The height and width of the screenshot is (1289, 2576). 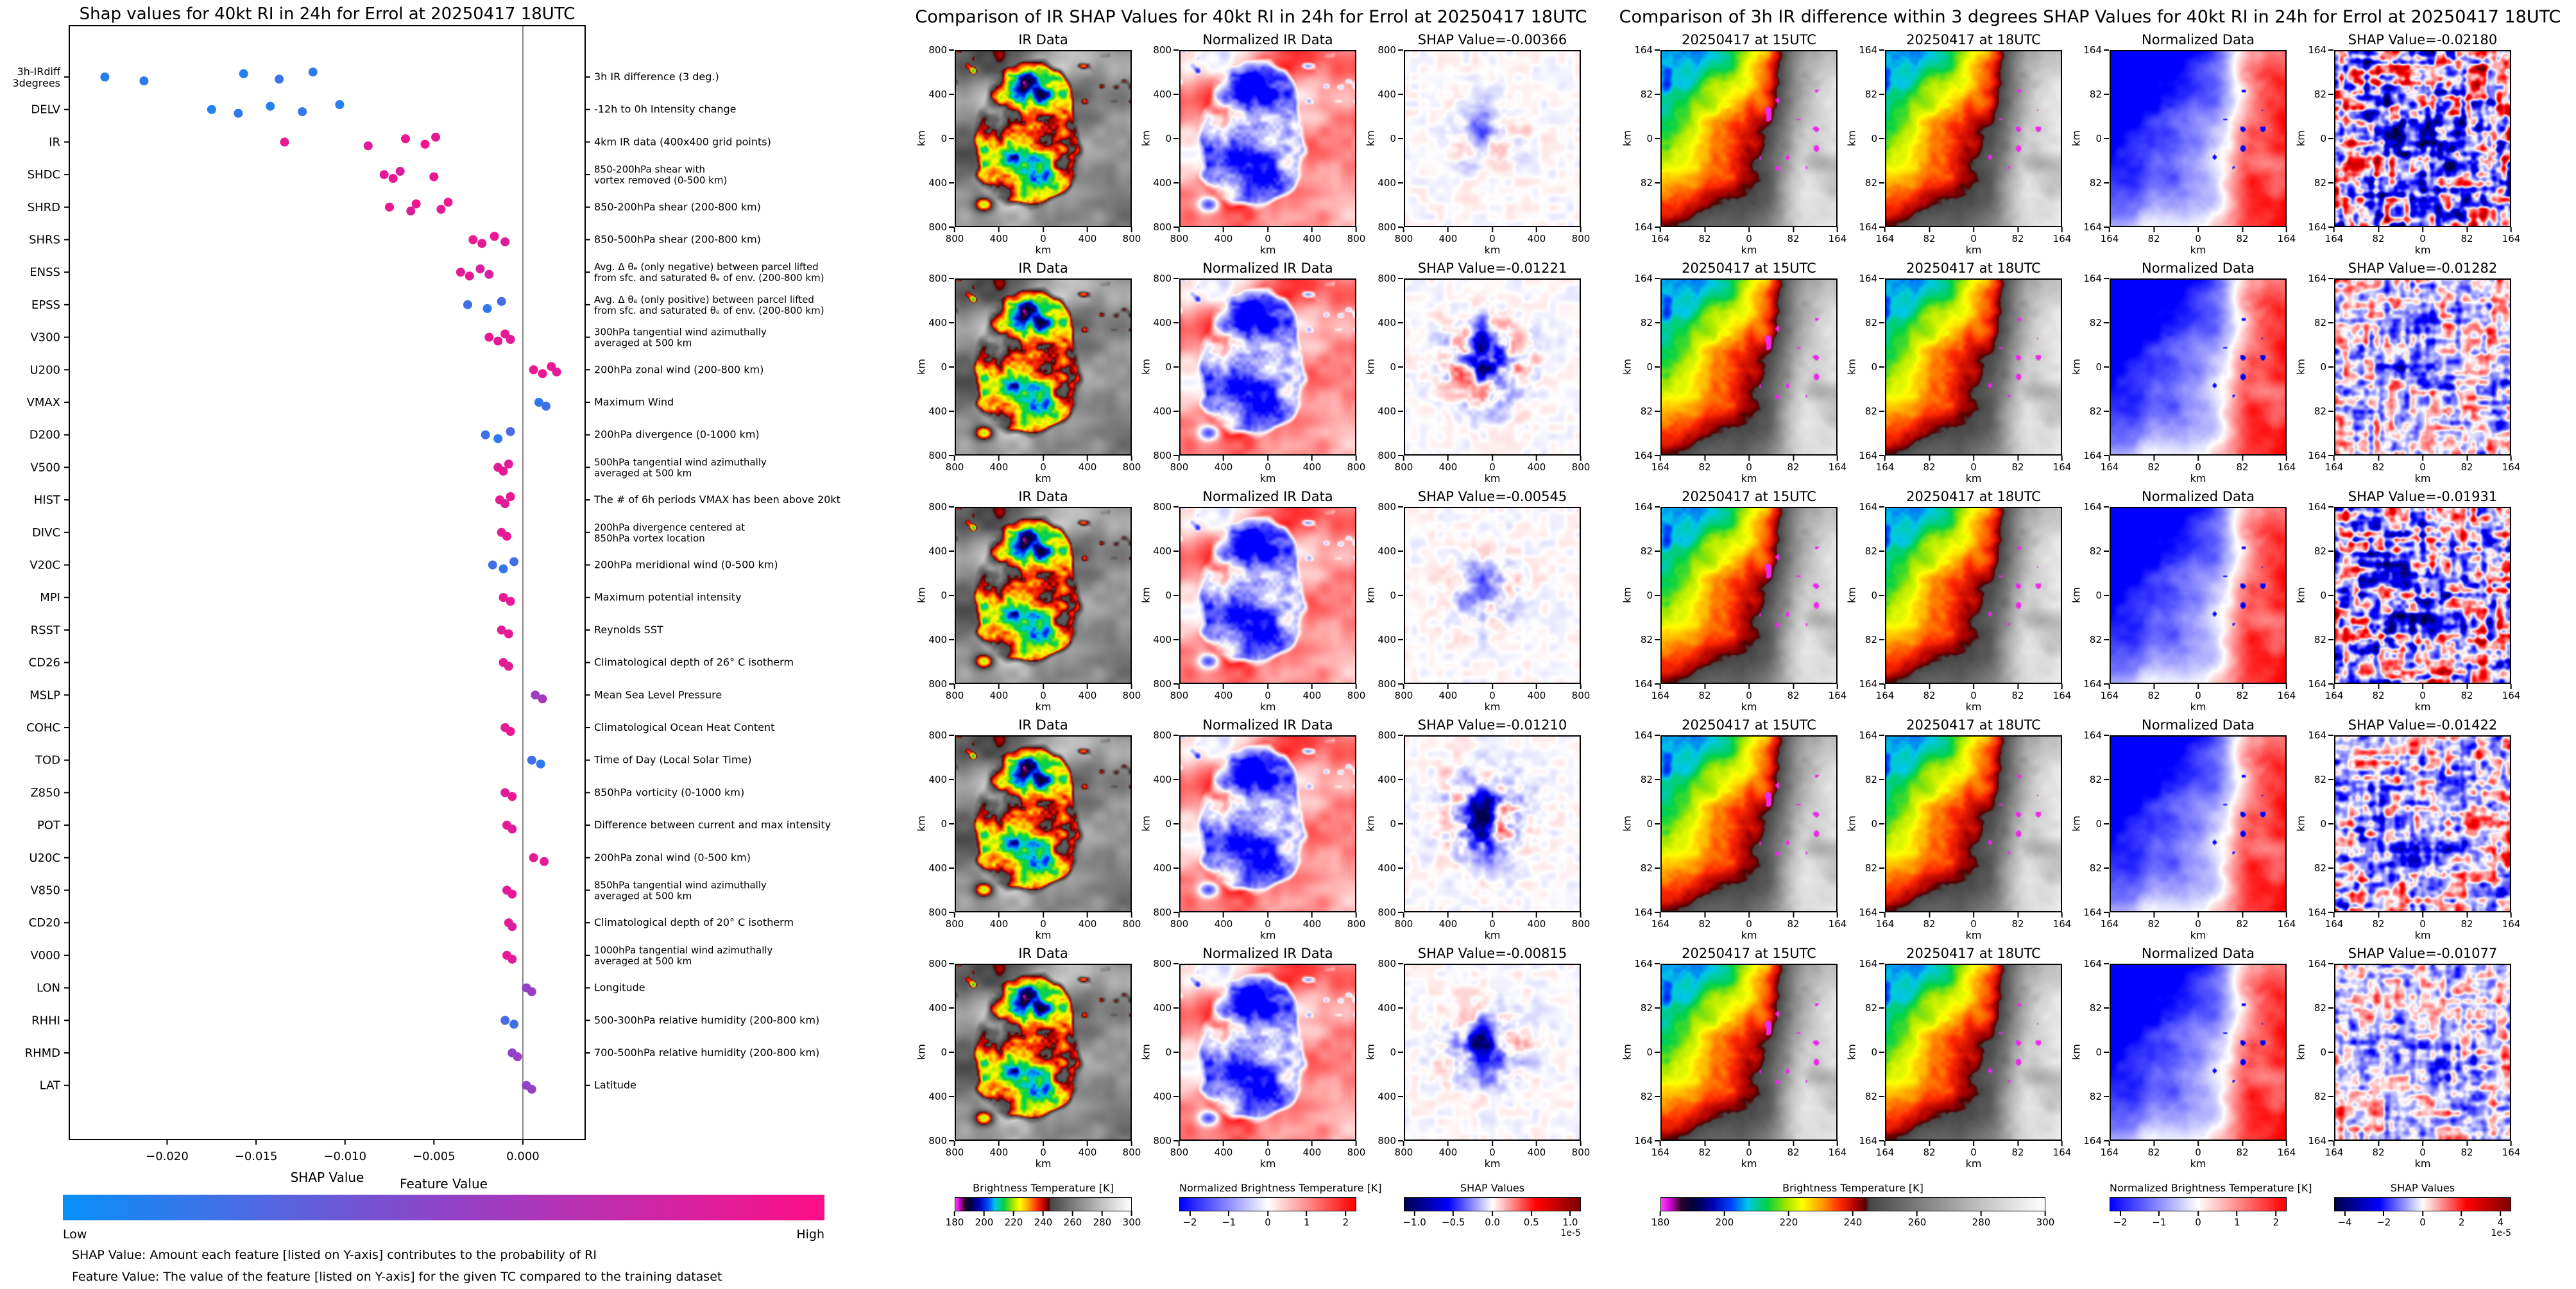 What do you see at coordinates (48, 988) in the screenshot?
I see `feature-label: LON` at bounding box center [48, 988].